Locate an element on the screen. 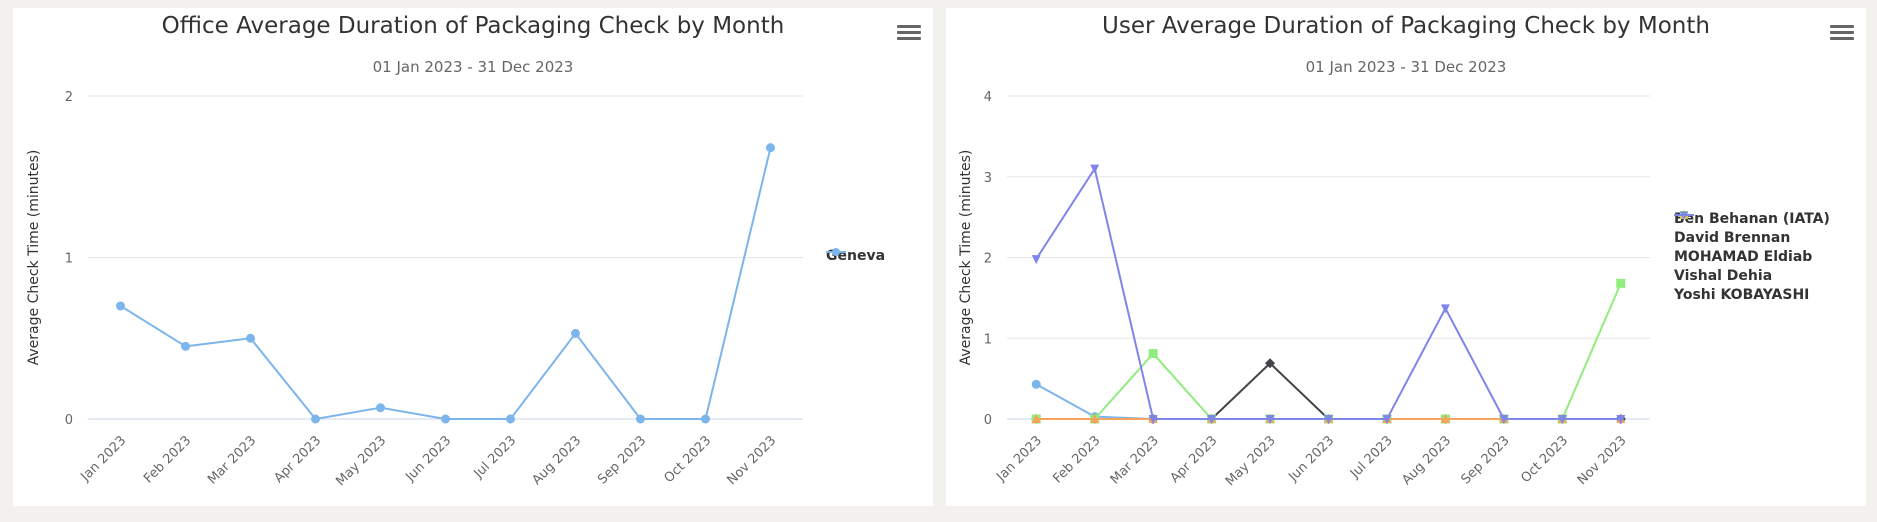  legend-label: David Brennan is located at coordinates (1732, 237).